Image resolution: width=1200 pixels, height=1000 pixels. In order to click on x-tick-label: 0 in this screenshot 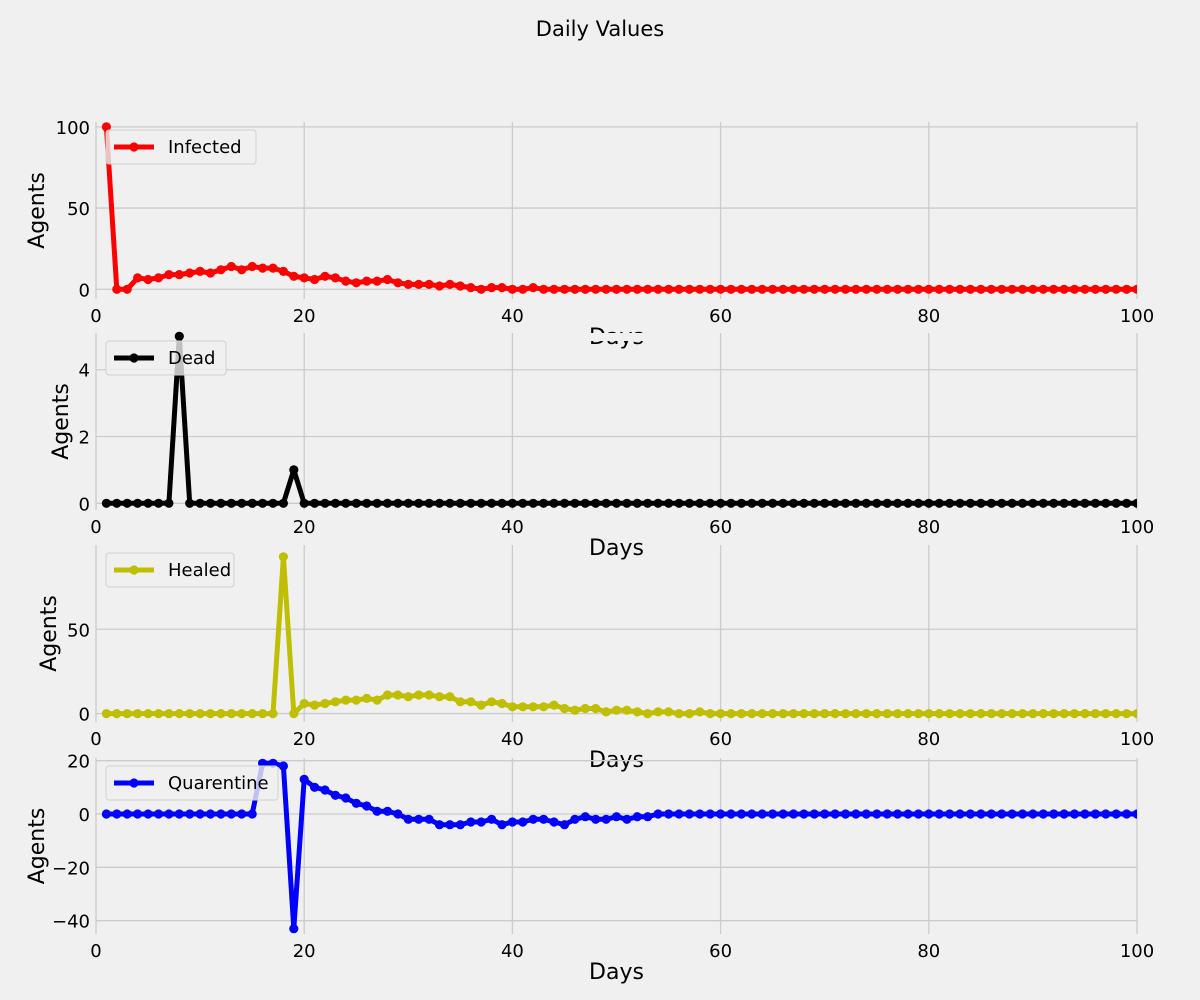, I will do `click(95, 527)`.